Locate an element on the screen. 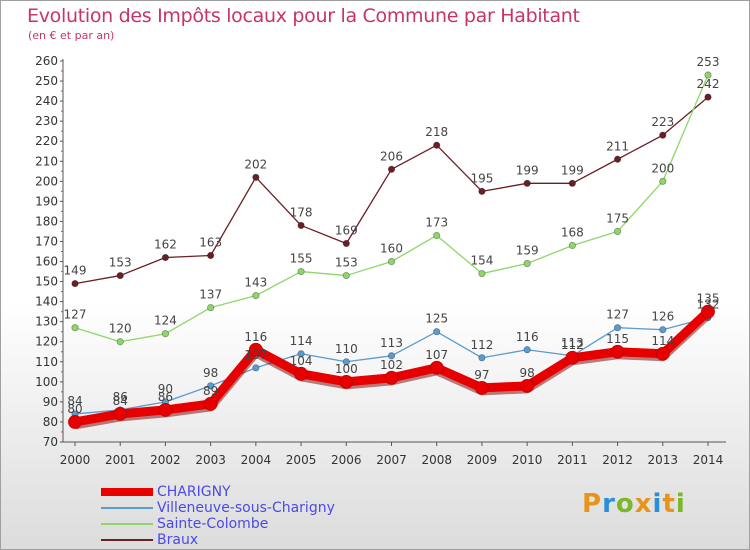 Image resolution: width=750 pixels, height=550 pixels. legend-label: CHARIGNY is located at coordinates (194, 492).